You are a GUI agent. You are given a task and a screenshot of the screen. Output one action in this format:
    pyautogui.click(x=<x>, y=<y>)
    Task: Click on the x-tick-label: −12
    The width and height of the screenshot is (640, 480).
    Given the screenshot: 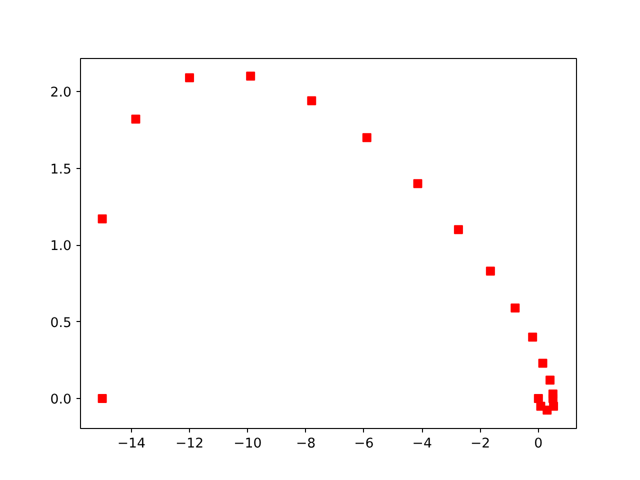 What is the action you would take?
    pyautogui.click(x=189, y=444)
    